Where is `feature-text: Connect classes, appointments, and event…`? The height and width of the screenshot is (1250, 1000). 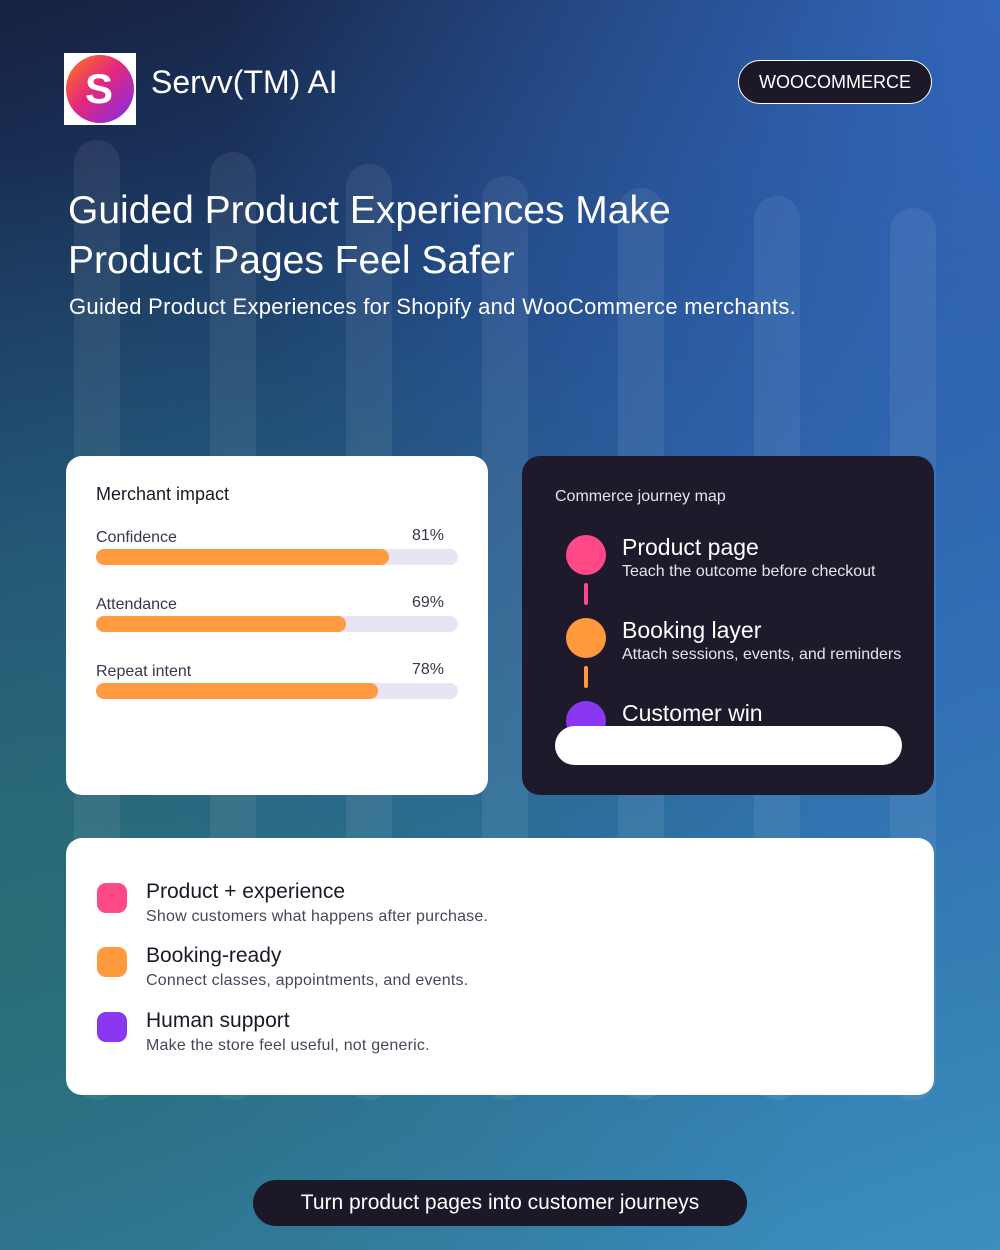 feature-text: Connect classes, appointments, and event… is located at coordinates (307, 980).